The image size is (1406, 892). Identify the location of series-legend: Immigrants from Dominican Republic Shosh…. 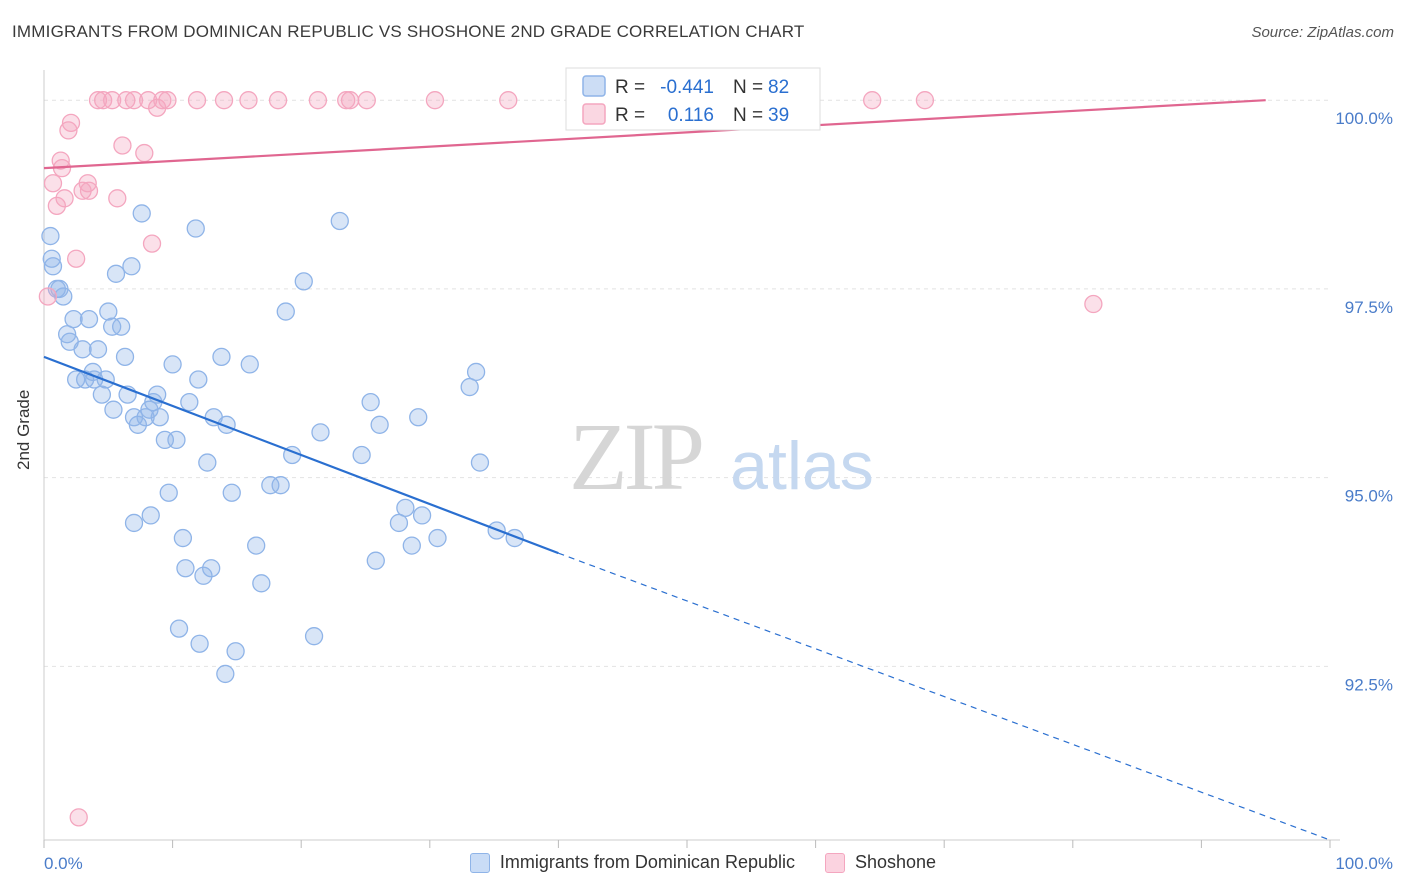
(703, 862).